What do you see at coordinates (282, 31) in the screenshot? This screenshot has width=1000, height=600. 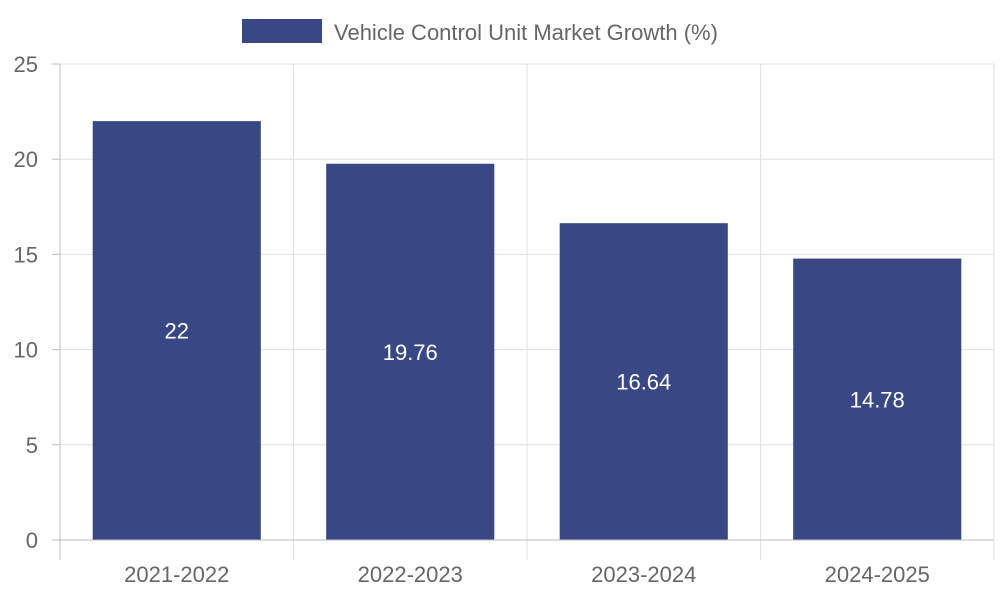 I see `legend-swatch` at bounding box center [282, 31].